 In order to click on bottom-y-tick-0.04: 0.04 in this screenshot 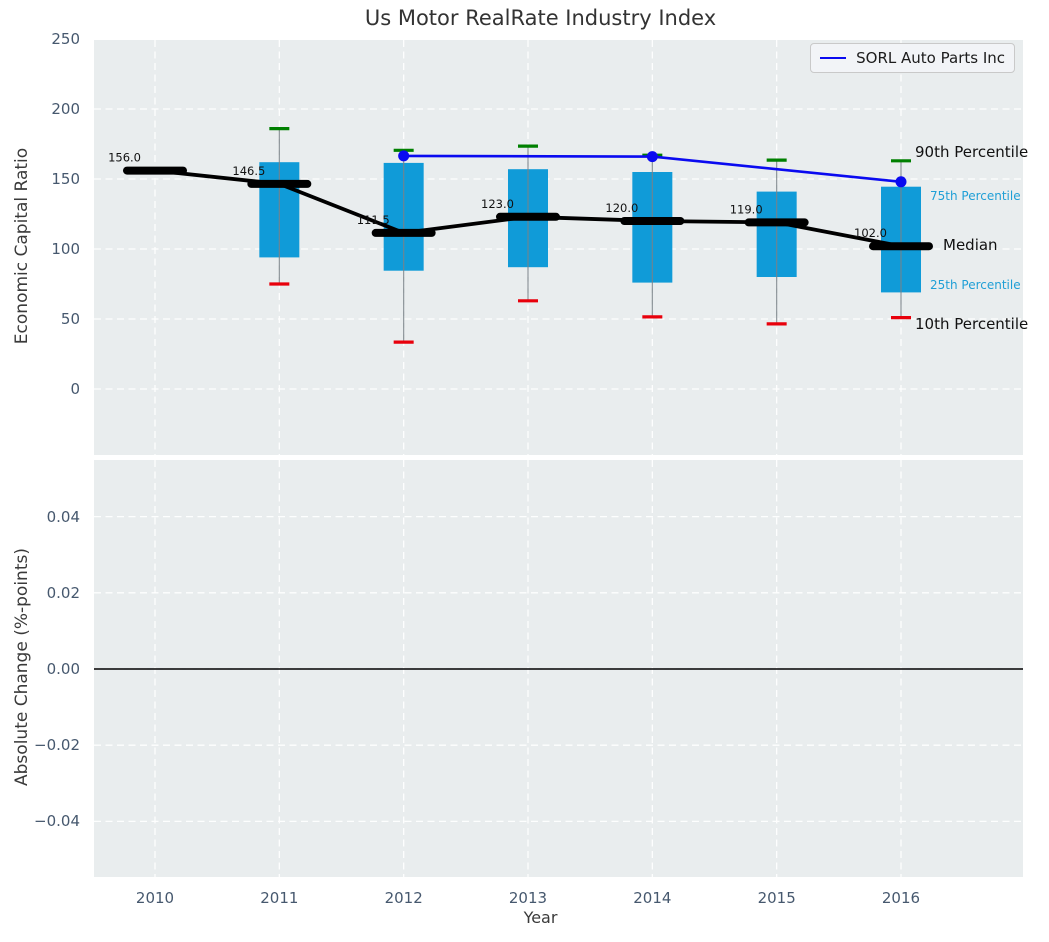, I will do `click(63, 516)`.